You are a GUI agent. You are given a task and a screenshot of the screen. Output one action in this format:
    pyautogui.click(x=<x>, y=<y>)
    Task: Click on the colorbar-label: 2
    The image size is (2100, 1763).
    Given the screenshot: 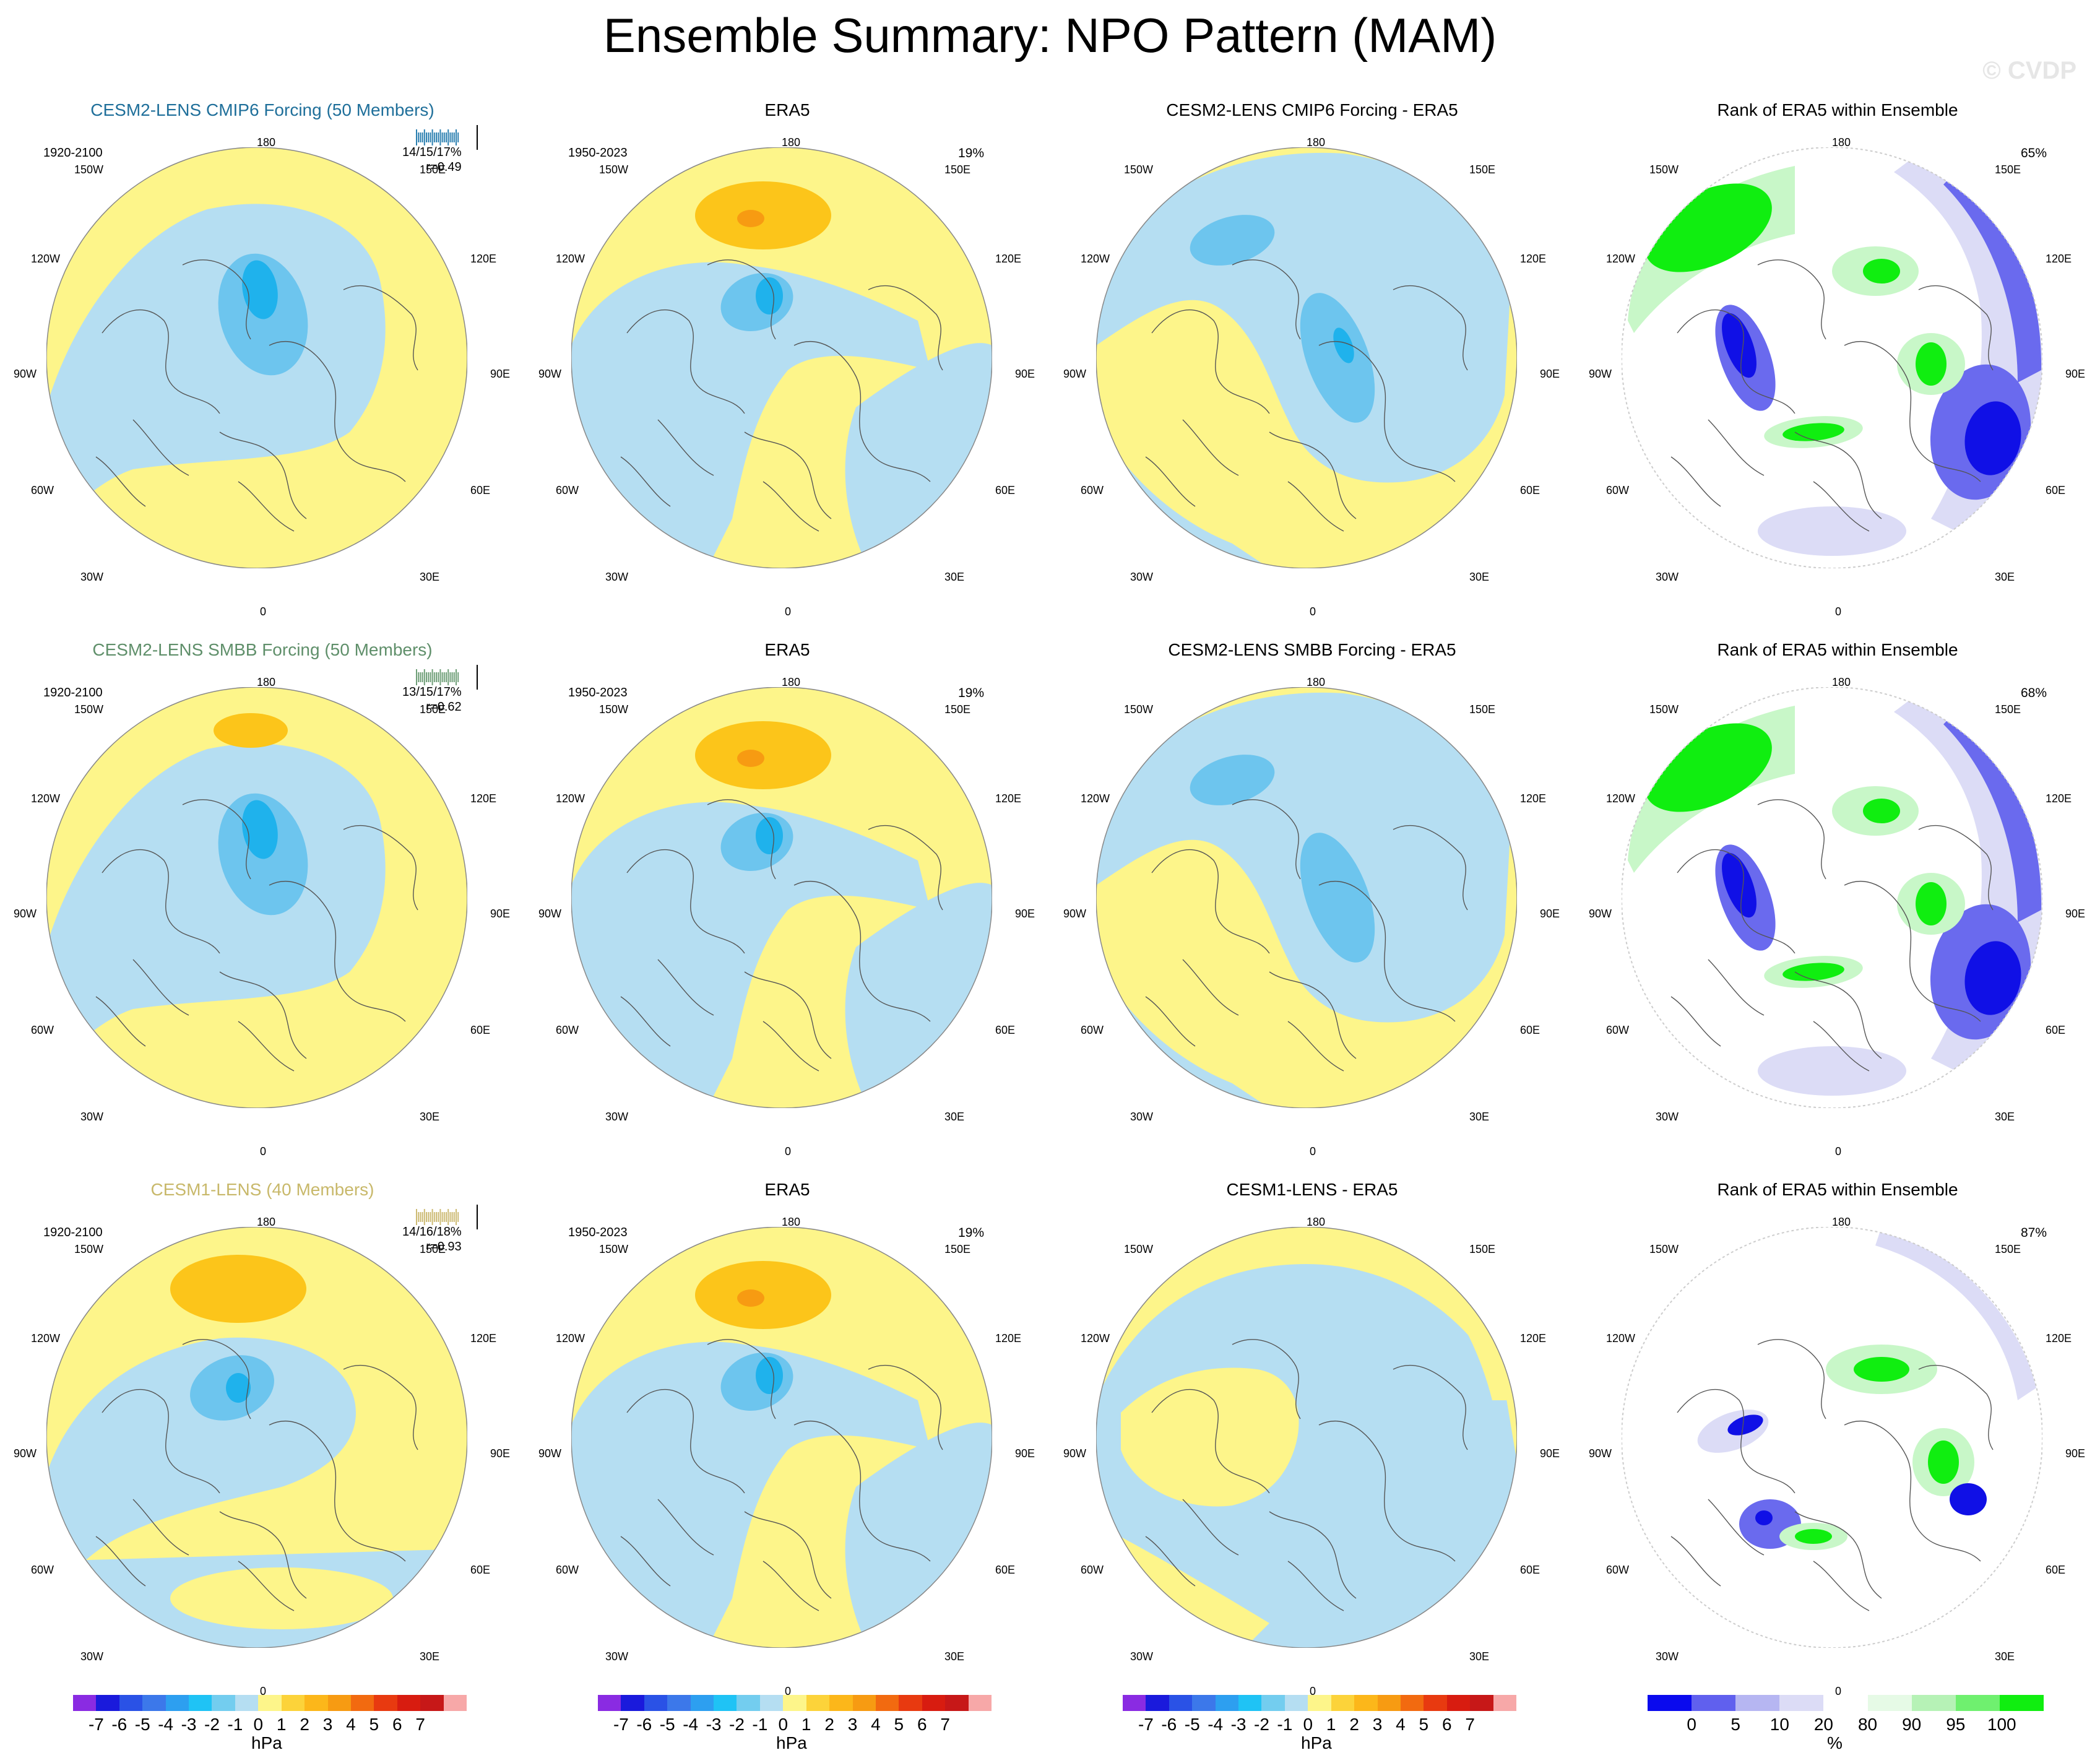 What is the action you would take?
    pyautogui.click(x=1354, y=1724)
    